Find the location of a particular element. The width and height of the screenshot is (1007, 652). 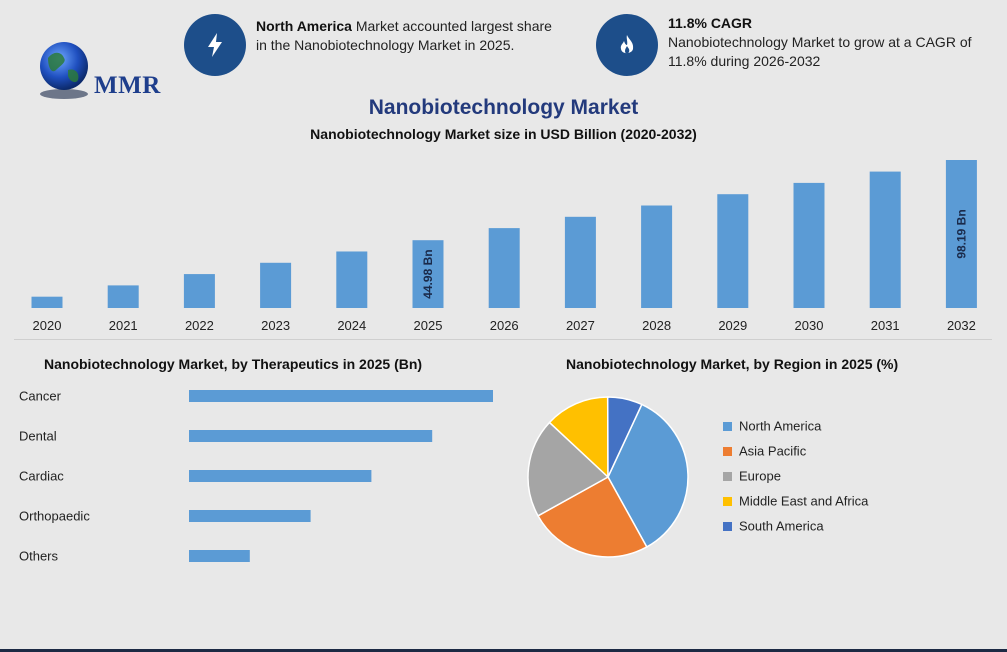

x-tick-label: 2028 is located at coordinates (656, 325).